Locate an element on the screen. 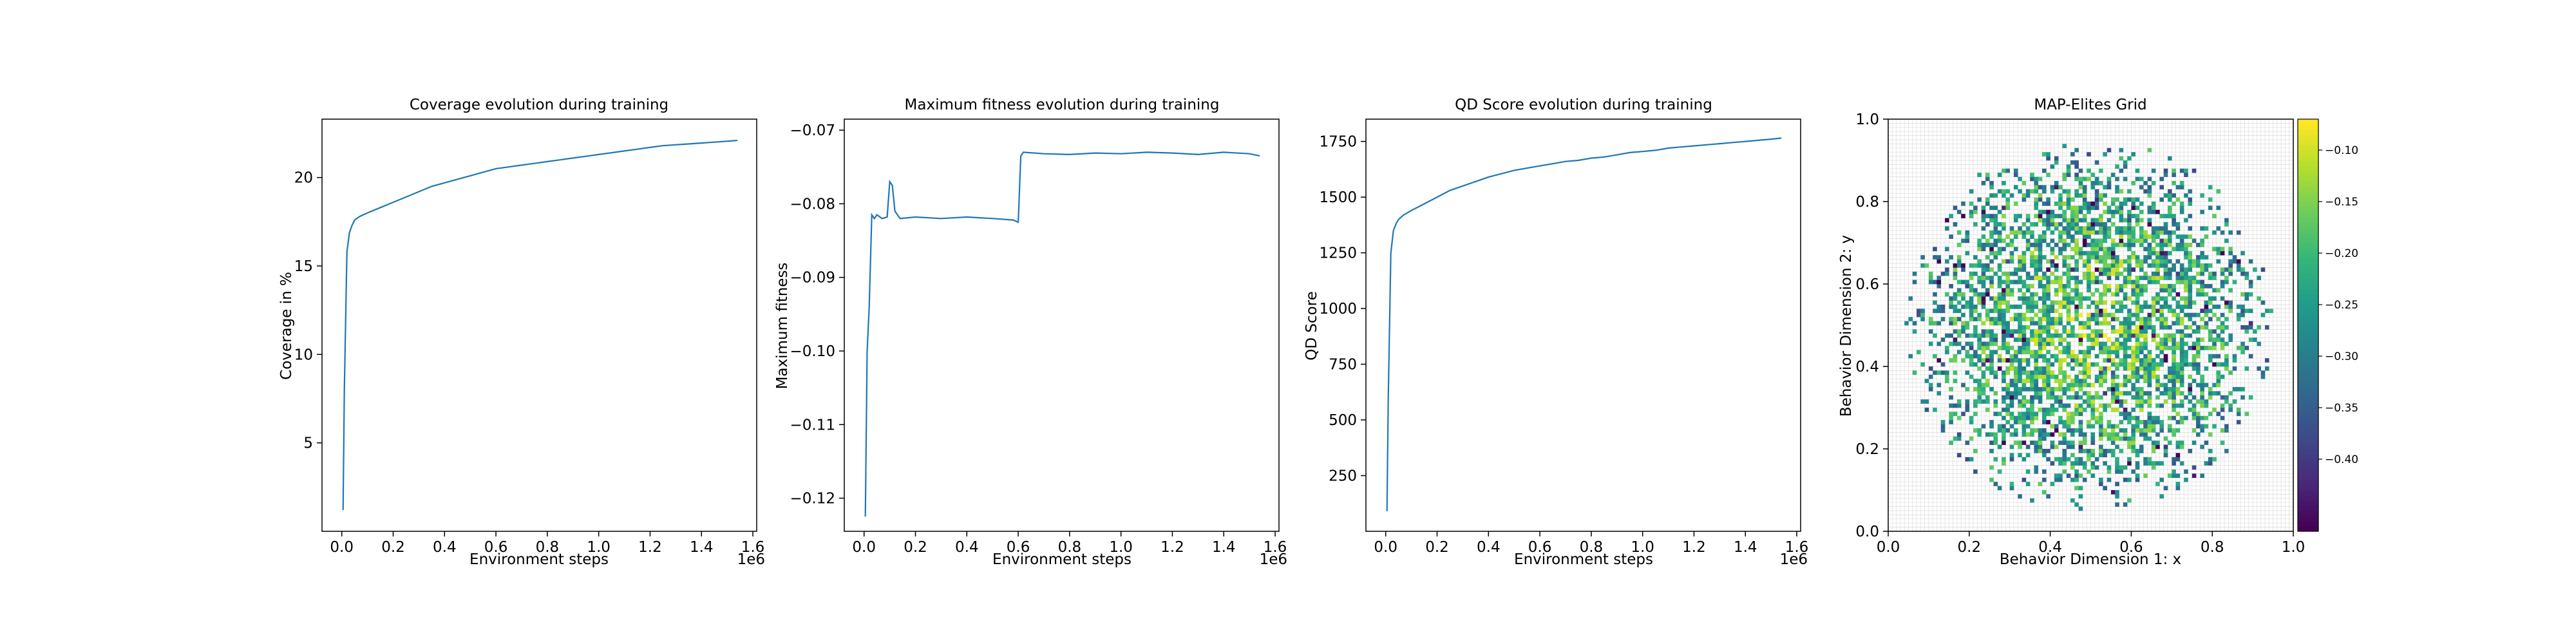  colorbar-segment is located at coordinates (2308, 318).